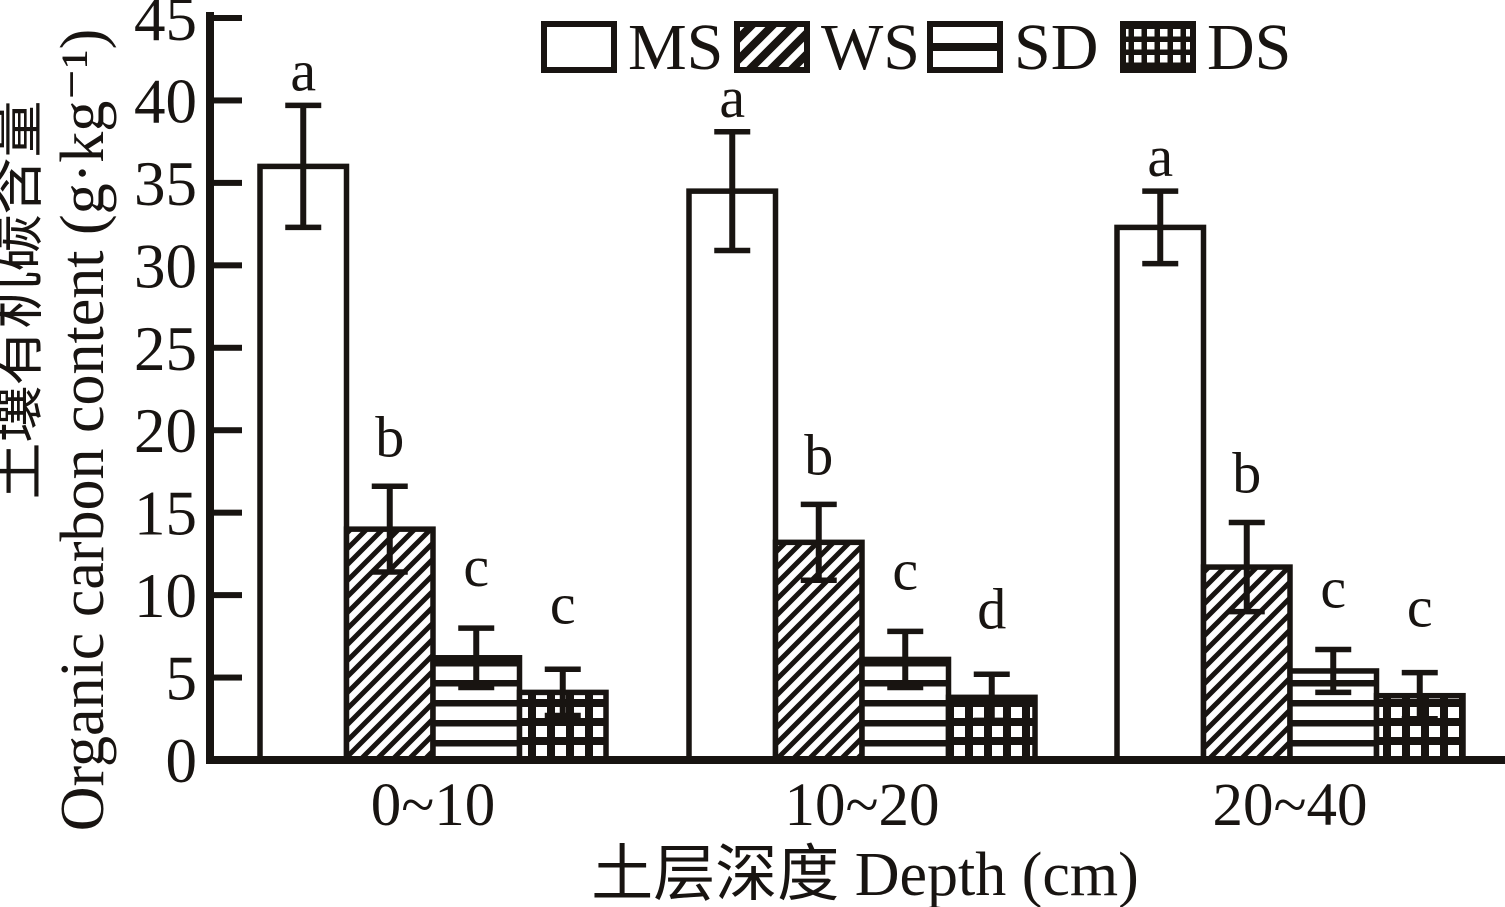 The height and width of the screenshot is (907, 1505). I want to click on sig-letter-ds-0~10: c, so click(563, 603).